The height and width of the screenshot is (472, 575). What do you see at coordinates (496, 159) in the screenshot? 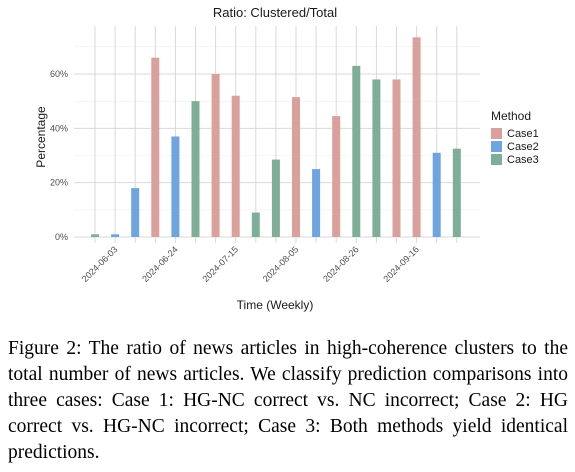
I see `legend-swatch-case3` at bounding box center [496, 159].